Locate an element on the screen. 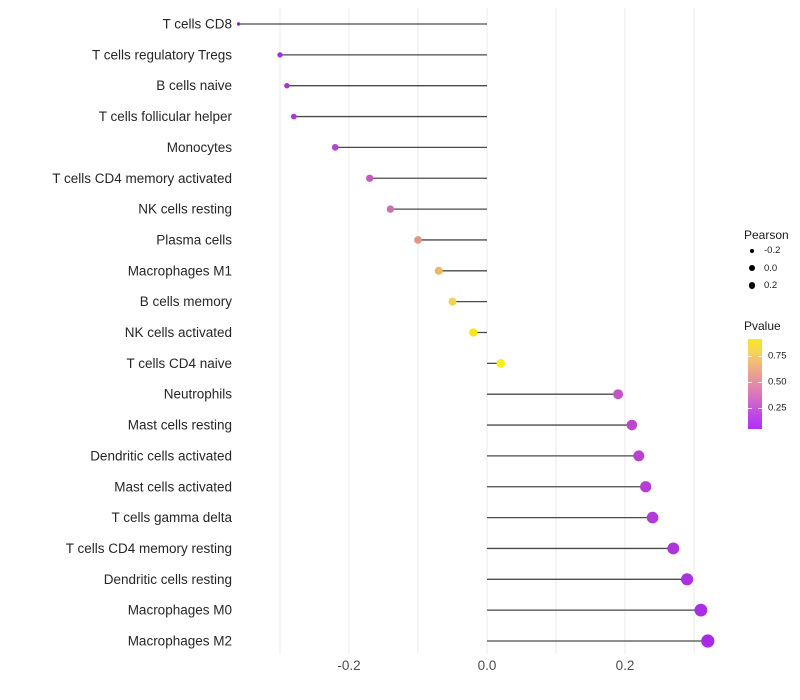 The width and height of the screenshot is (800, 700). legend-size-label: 0.2 is located at coordinates (771, 286).